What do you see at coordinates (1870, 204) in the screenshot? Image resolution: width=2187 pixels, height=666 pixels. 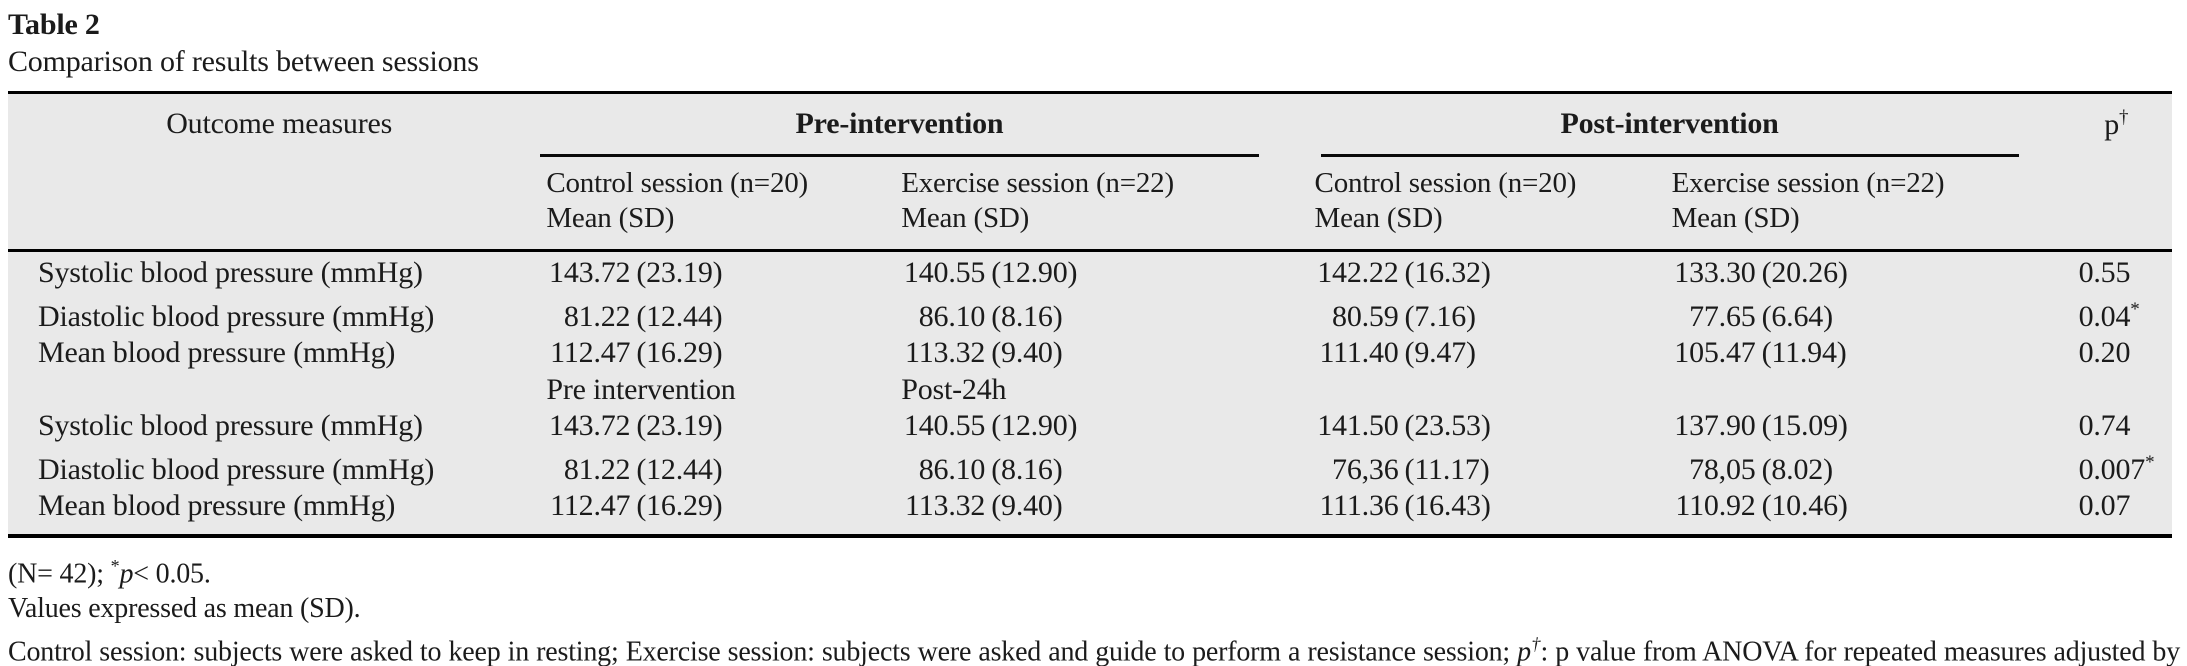 I see `col-header-post-exercise: Exercise session (n=22) Mean (SD)` at bounding box center [1870, 204].